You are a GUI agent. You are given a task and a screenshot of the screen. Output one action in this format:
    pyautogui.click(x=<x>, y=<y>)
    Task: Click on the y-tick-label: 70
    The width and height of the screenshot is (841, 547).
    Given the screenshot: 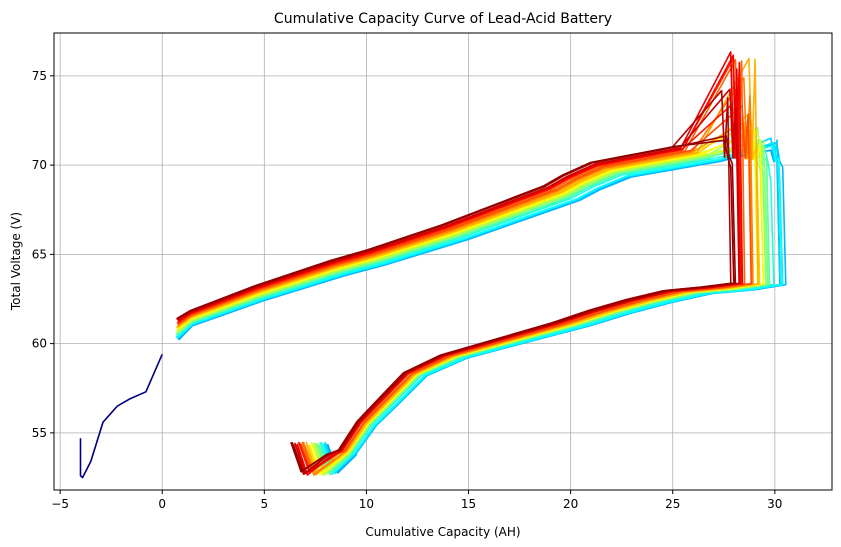 What is the action you would take?
    pyautogui.click(x=39, y=165)
    